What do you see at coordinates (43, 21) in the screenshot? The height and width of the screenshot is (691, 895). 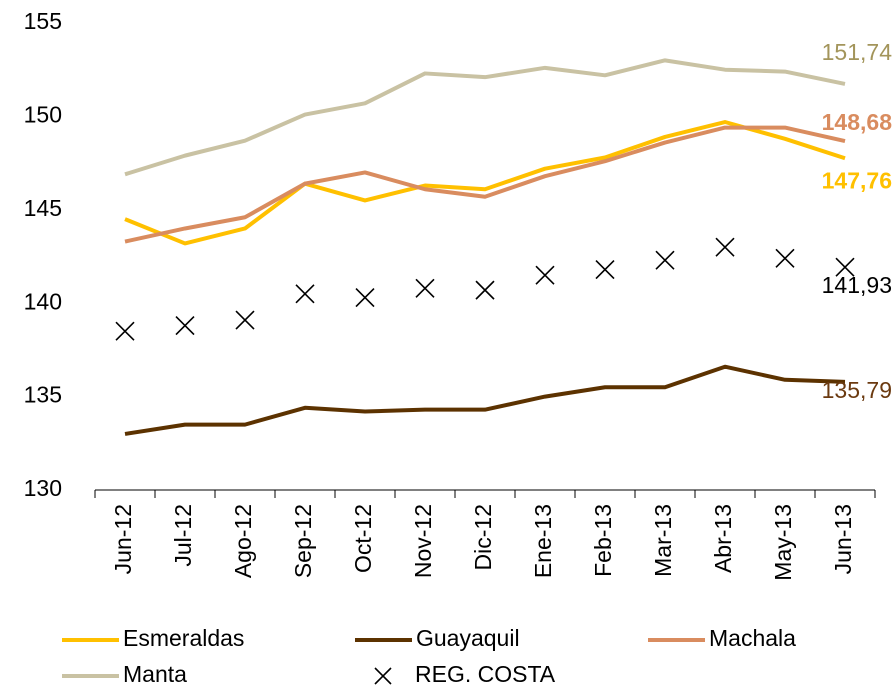 I see `y-tick-label: 155` at bounding box center [43, 21].